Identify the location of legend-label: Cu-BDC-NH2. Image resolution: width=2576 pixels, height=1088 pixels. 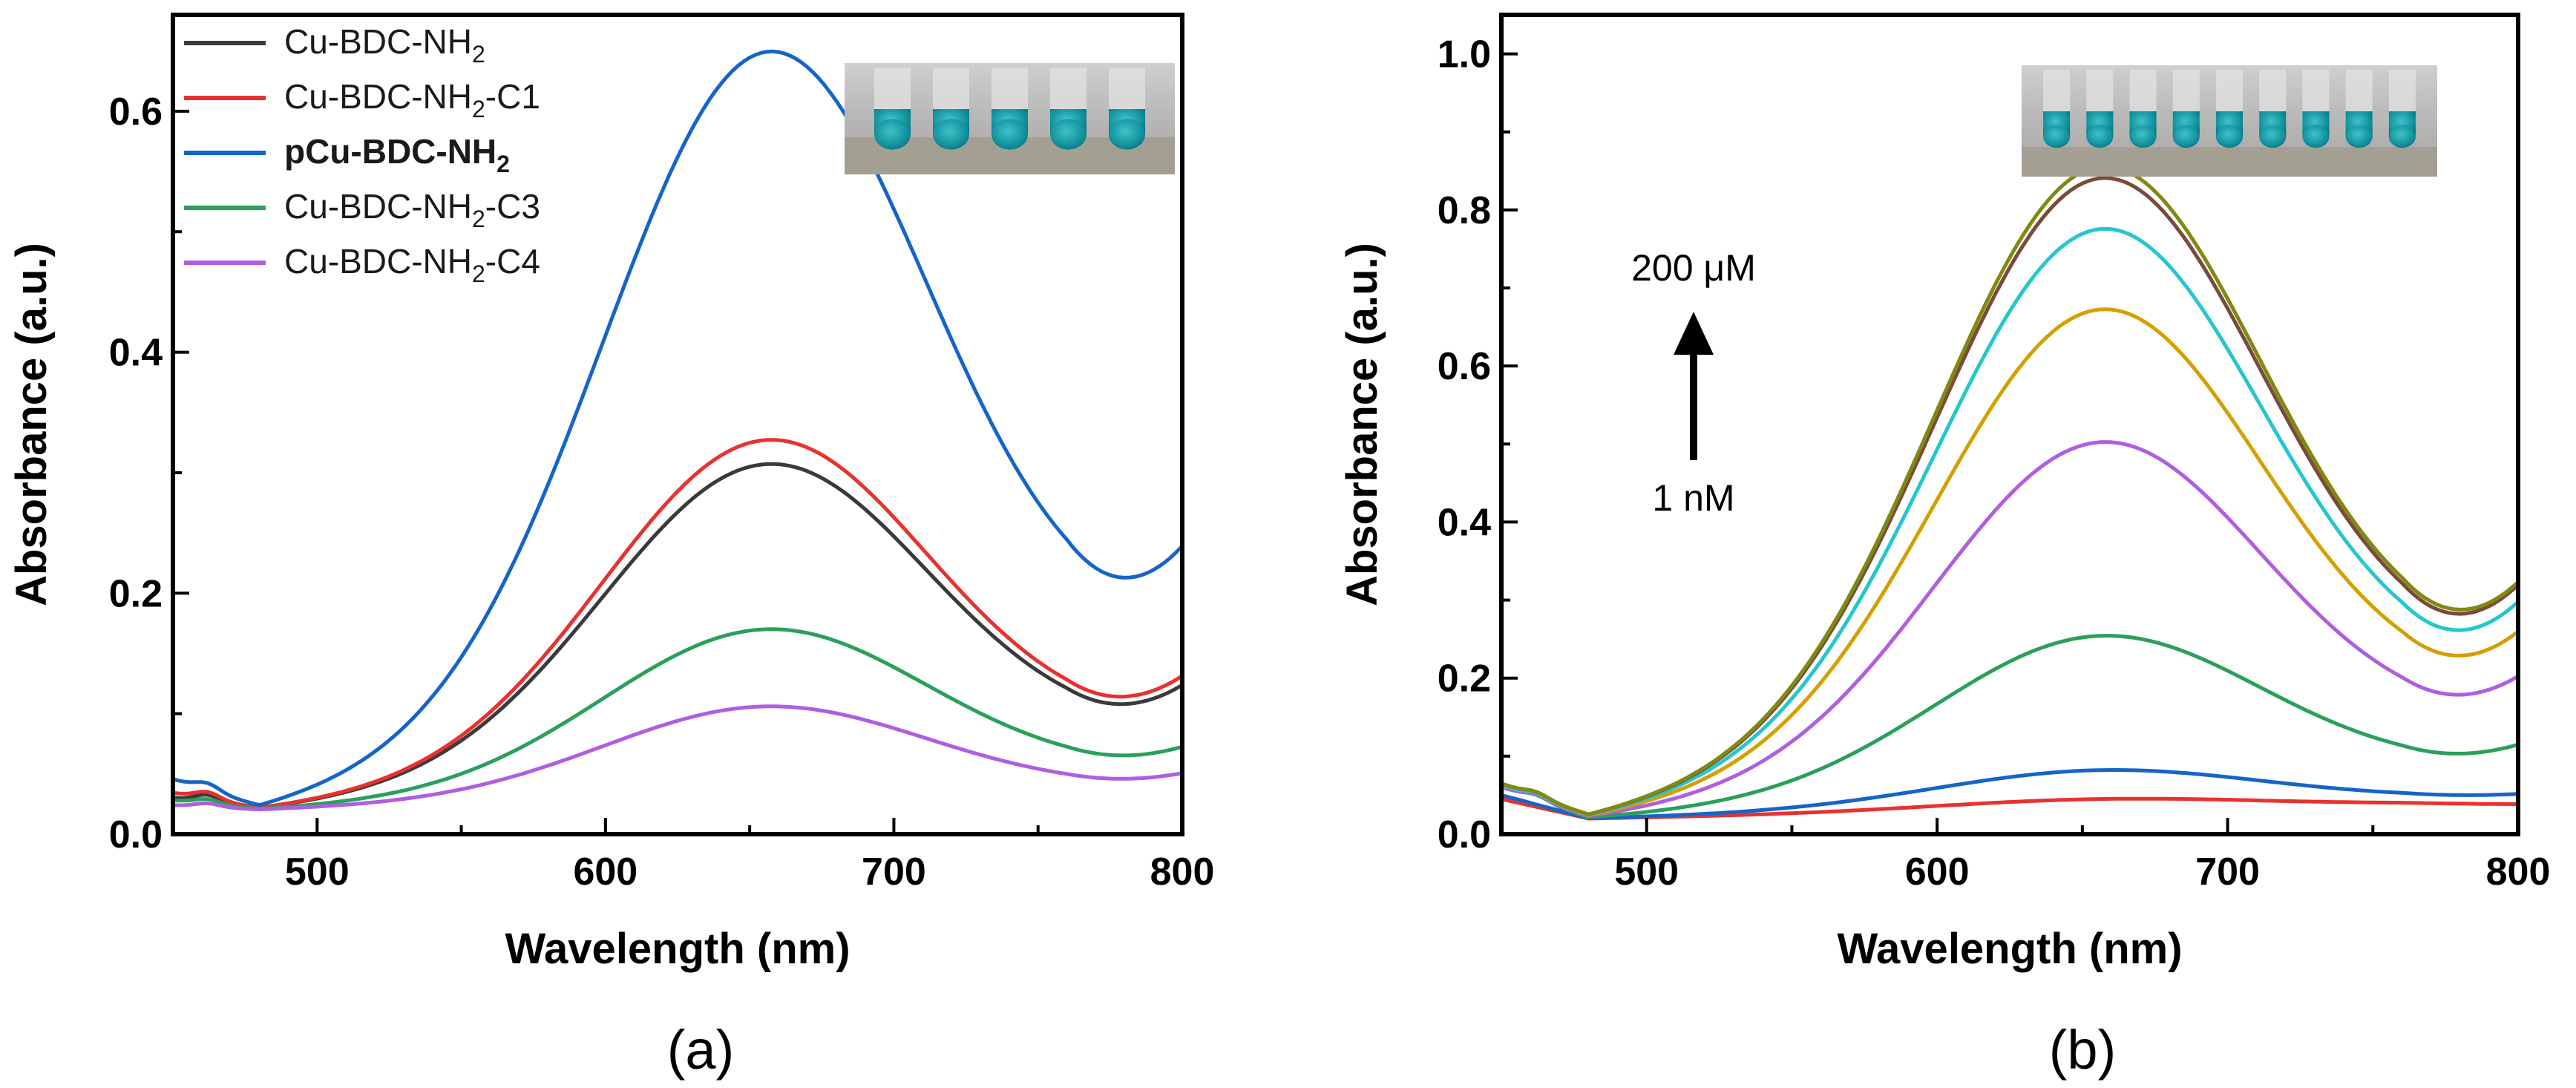
(384, 45).